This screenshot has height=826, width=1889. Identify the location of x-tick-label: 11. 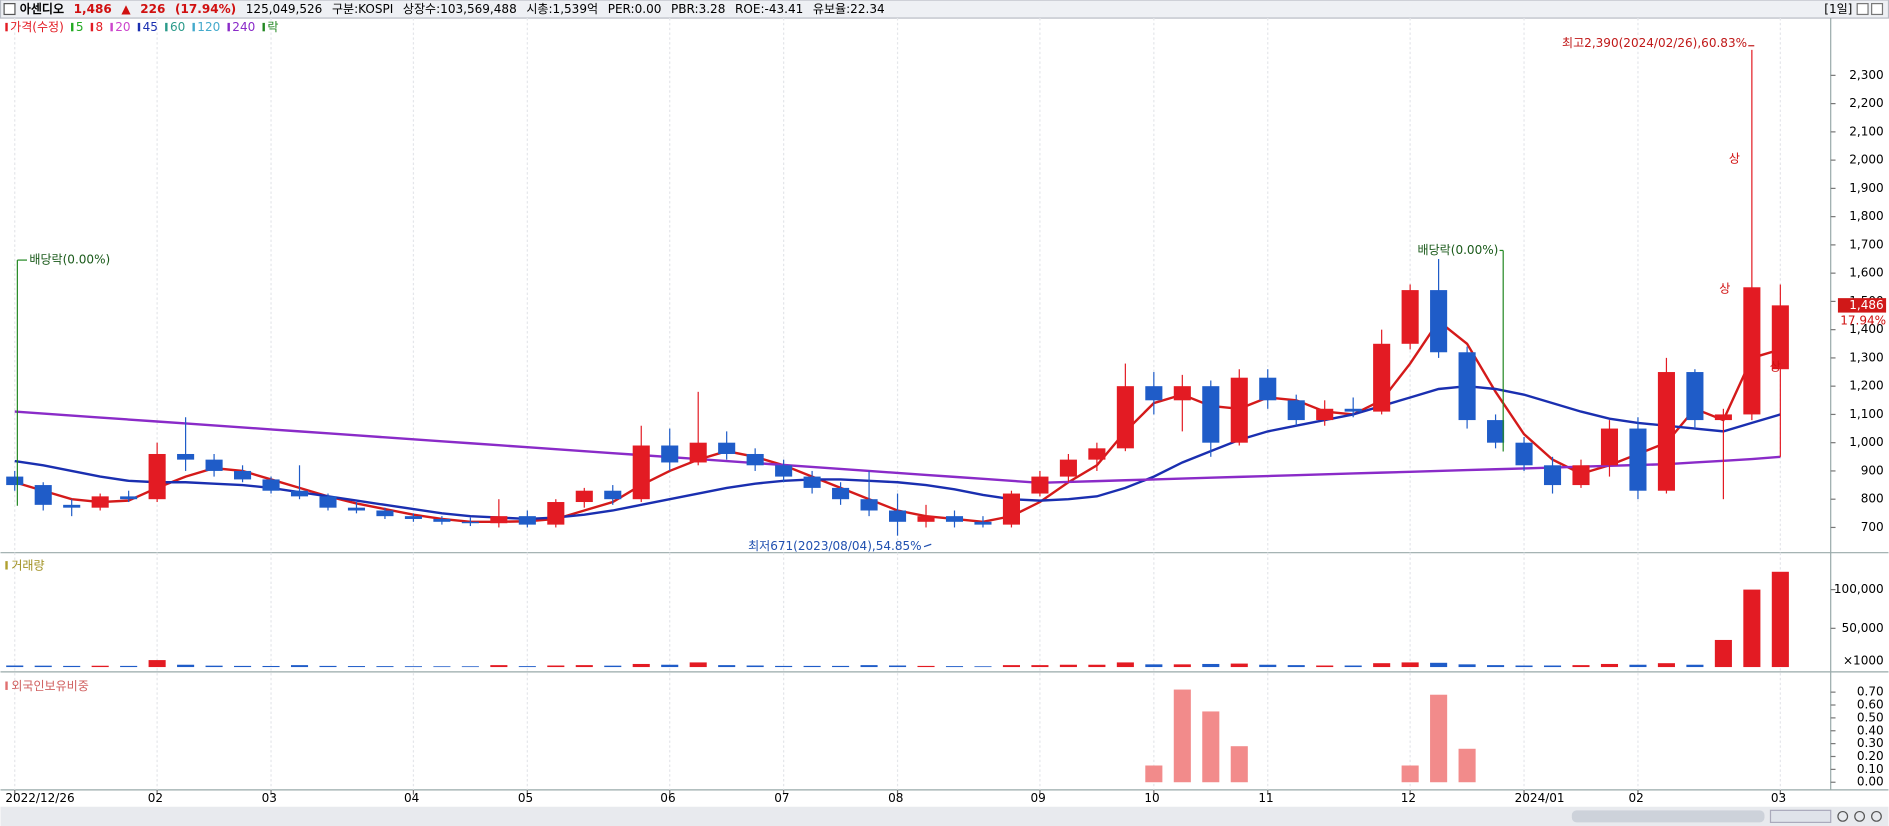
(1265, 798).